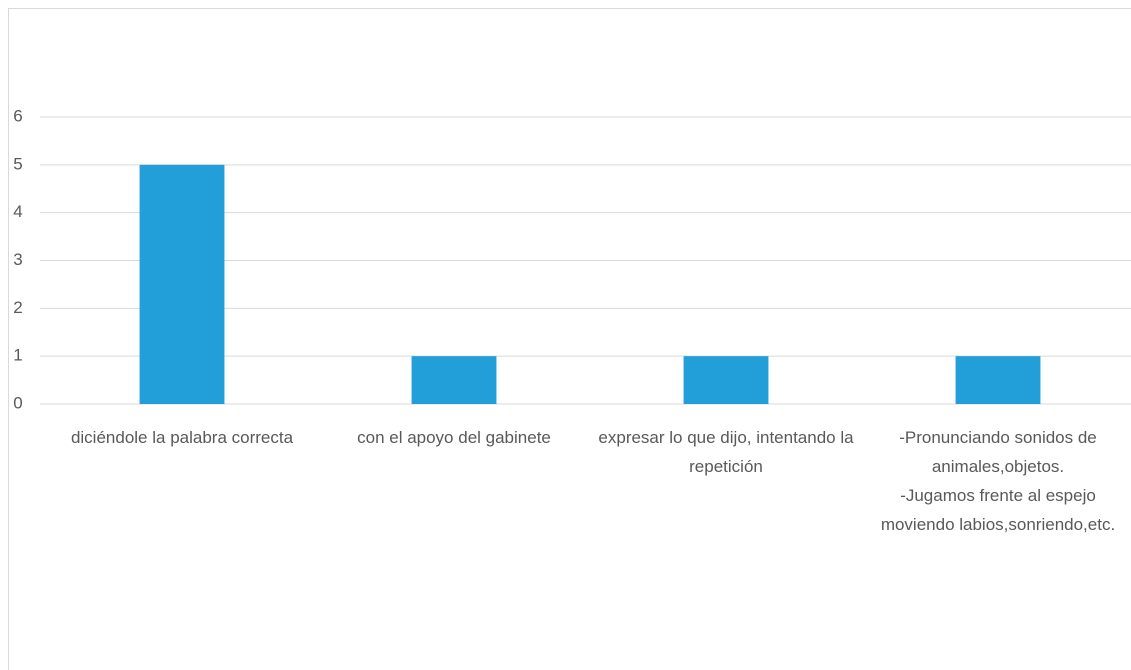 This screenshot has height=670, width=1131. I want to click on y-tick-label: 0, so click(17, 402).